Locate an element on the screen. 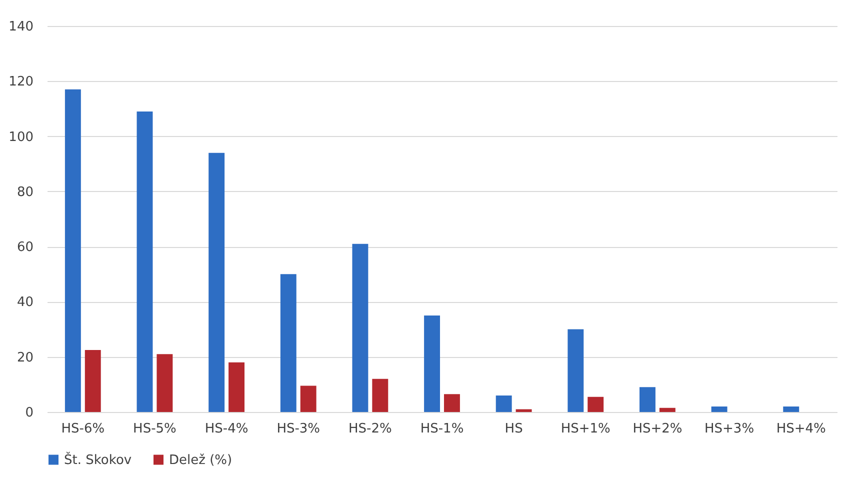  x-tick-label: HS-2% is located at coordinates (370, 429).